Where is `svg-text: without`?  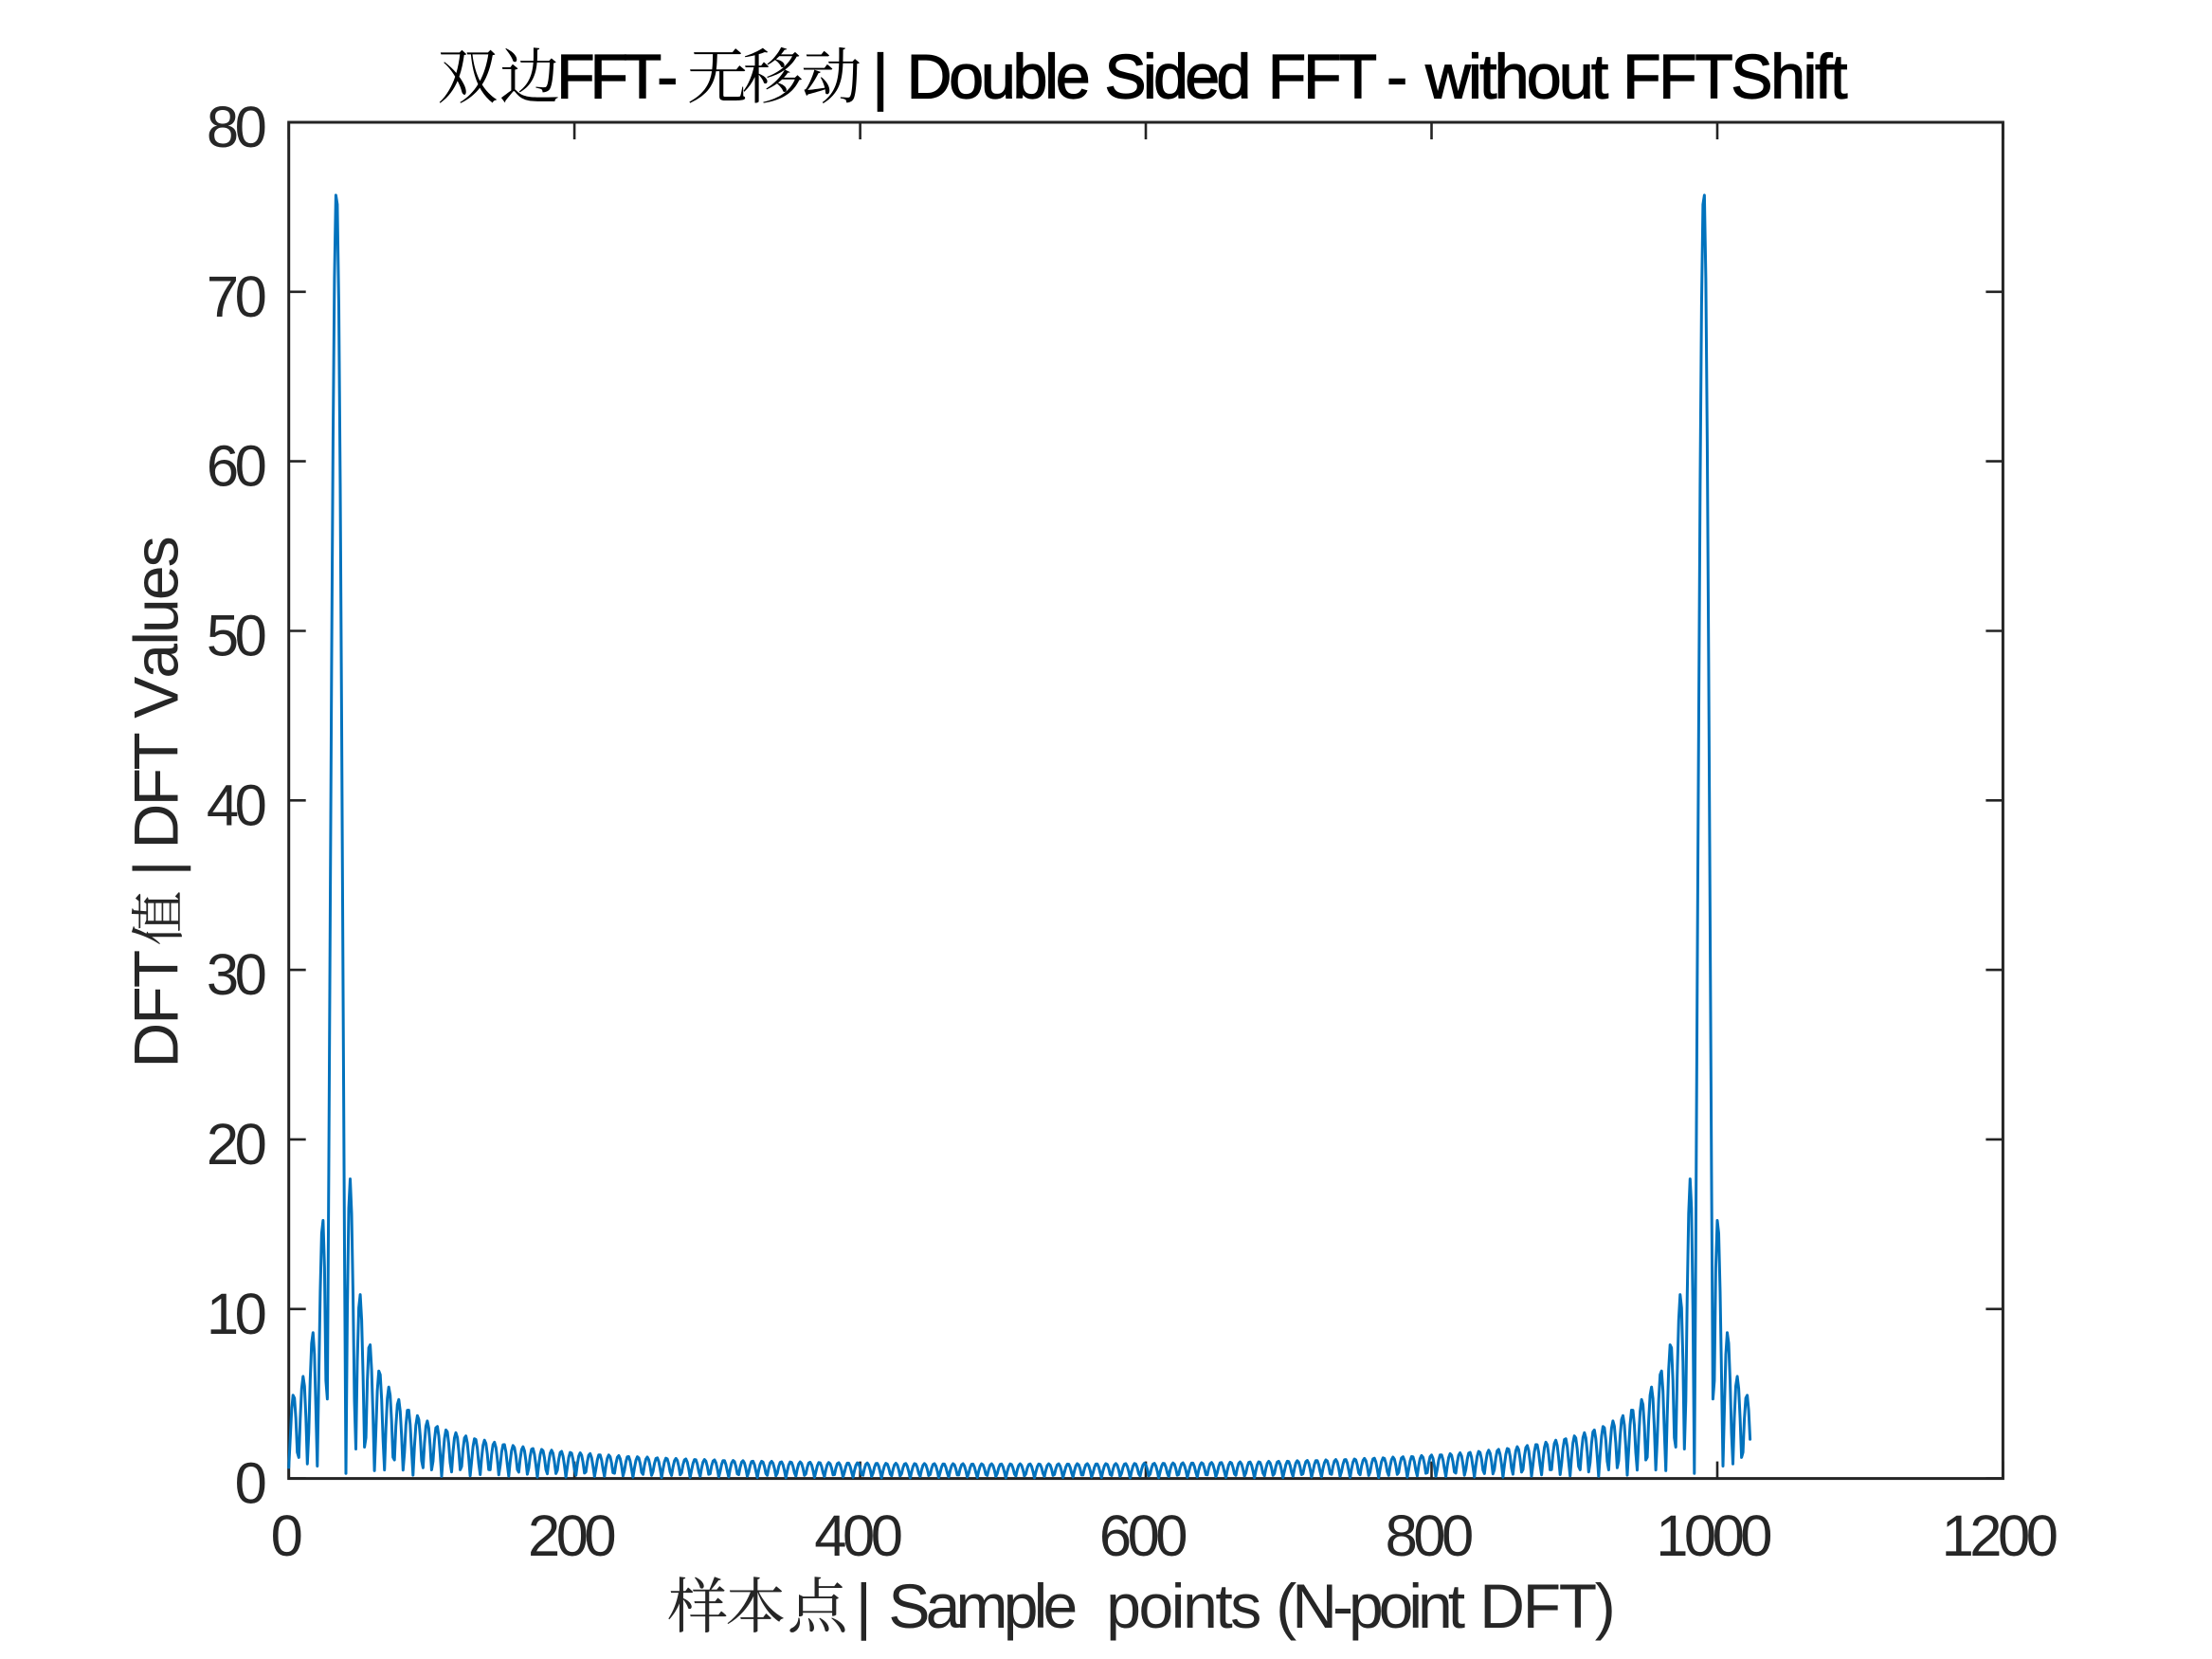 svg-text: without is located at coordinates (1516, 77).